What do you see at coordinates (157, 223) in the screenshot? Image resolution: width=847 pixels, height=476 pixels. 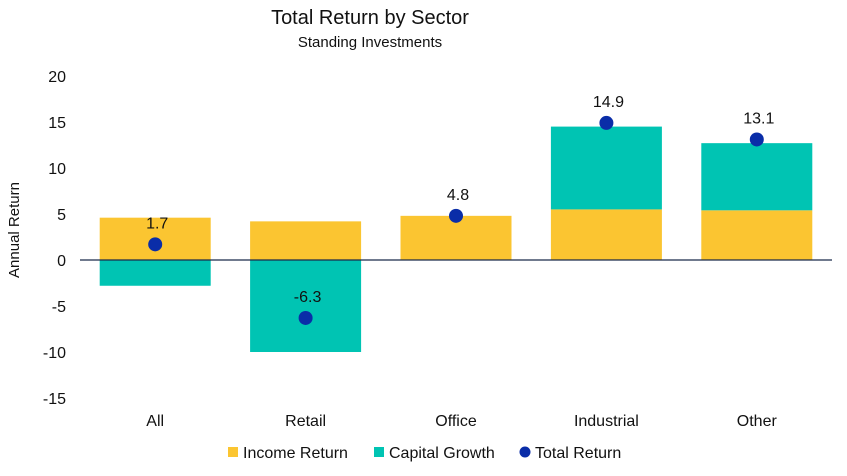 I see `total-return-data-label: 1.7` at bounding box center [157, 223].